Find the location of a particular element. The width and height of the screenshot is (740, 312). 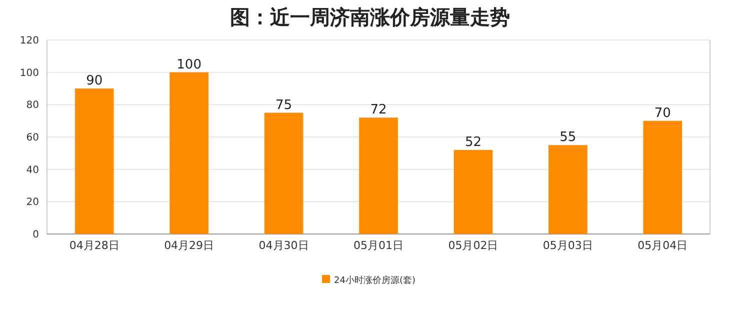

x-tick-label: 04月30日 is located at coordinates (283, 245).